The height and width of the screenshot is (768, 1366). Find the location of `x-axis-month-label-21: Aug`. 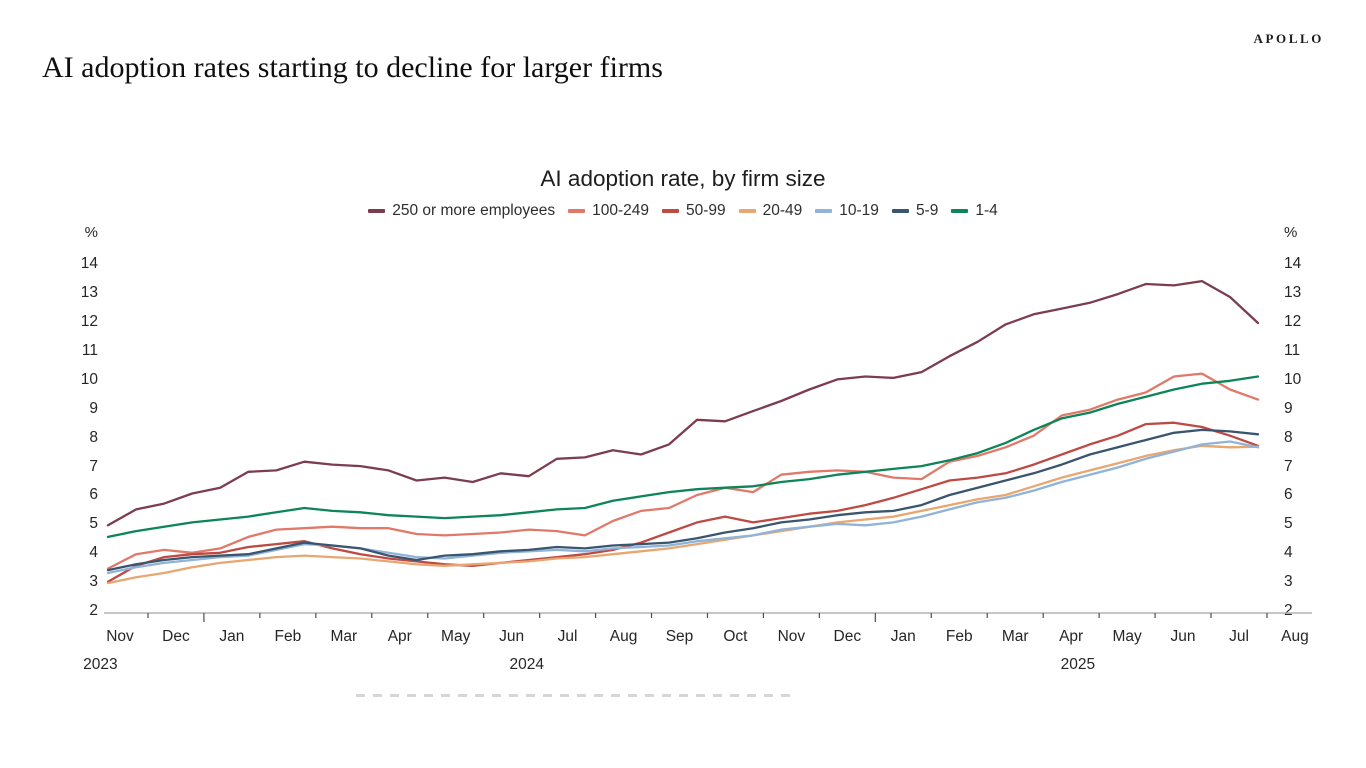

x-axis-month-label-21: Aug is located at coordinates (1295, 636).